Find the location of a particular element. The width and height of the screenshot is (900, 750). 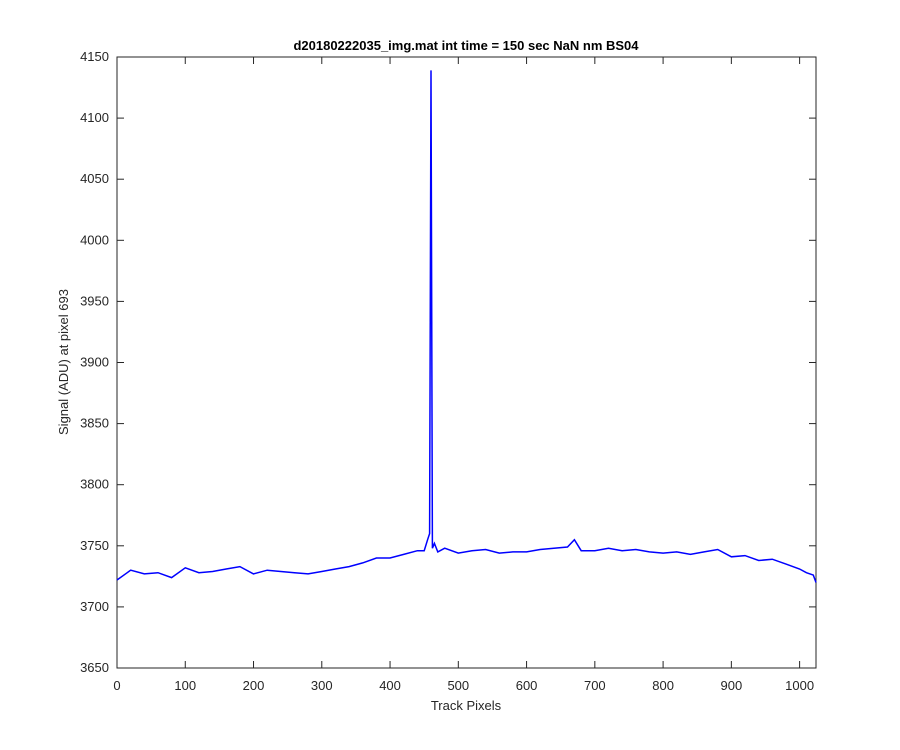

x-tick-label: 200 is located at coordinates (254, 685).